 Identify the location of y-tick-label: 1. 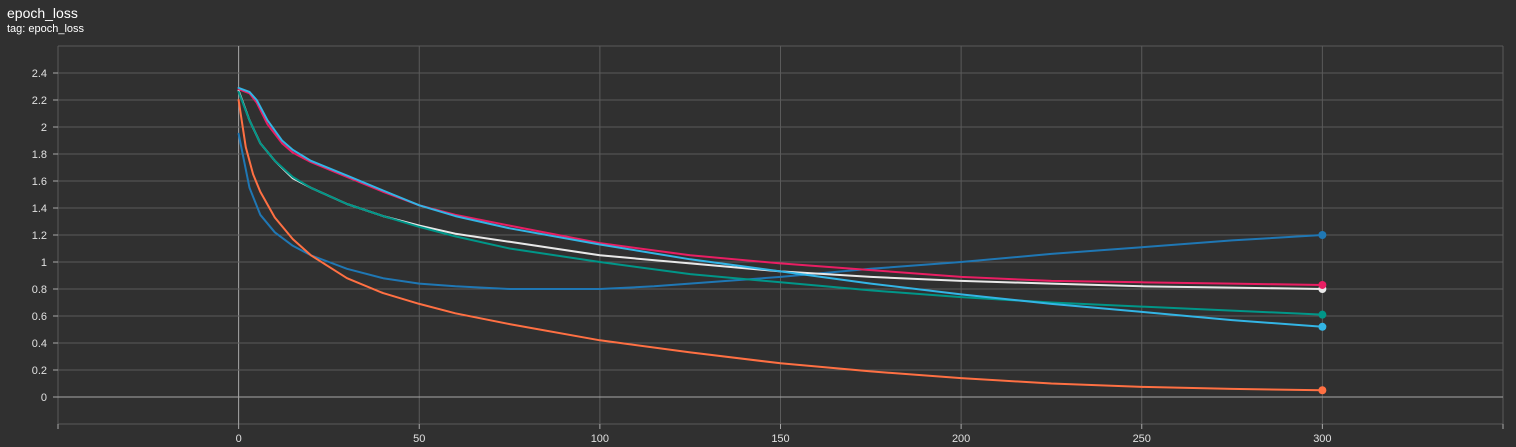
(44, 263).